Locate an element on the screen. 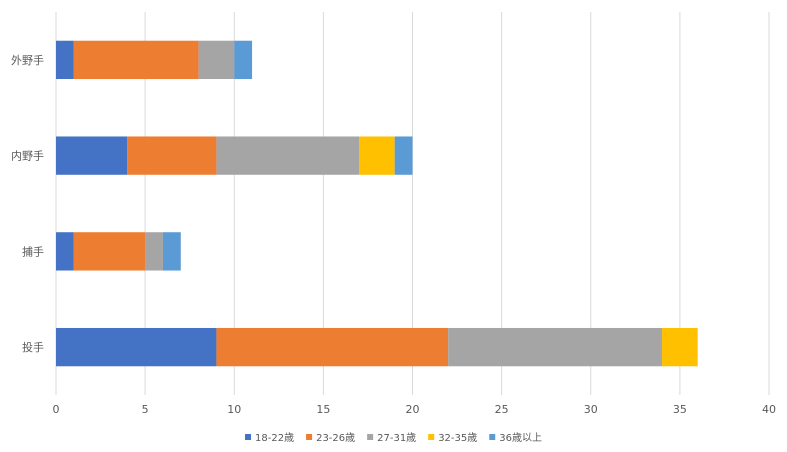  x-axis-tick-labels: 0 5 10 15 20 25 30 35 40 is located at coordinates (415, 409).